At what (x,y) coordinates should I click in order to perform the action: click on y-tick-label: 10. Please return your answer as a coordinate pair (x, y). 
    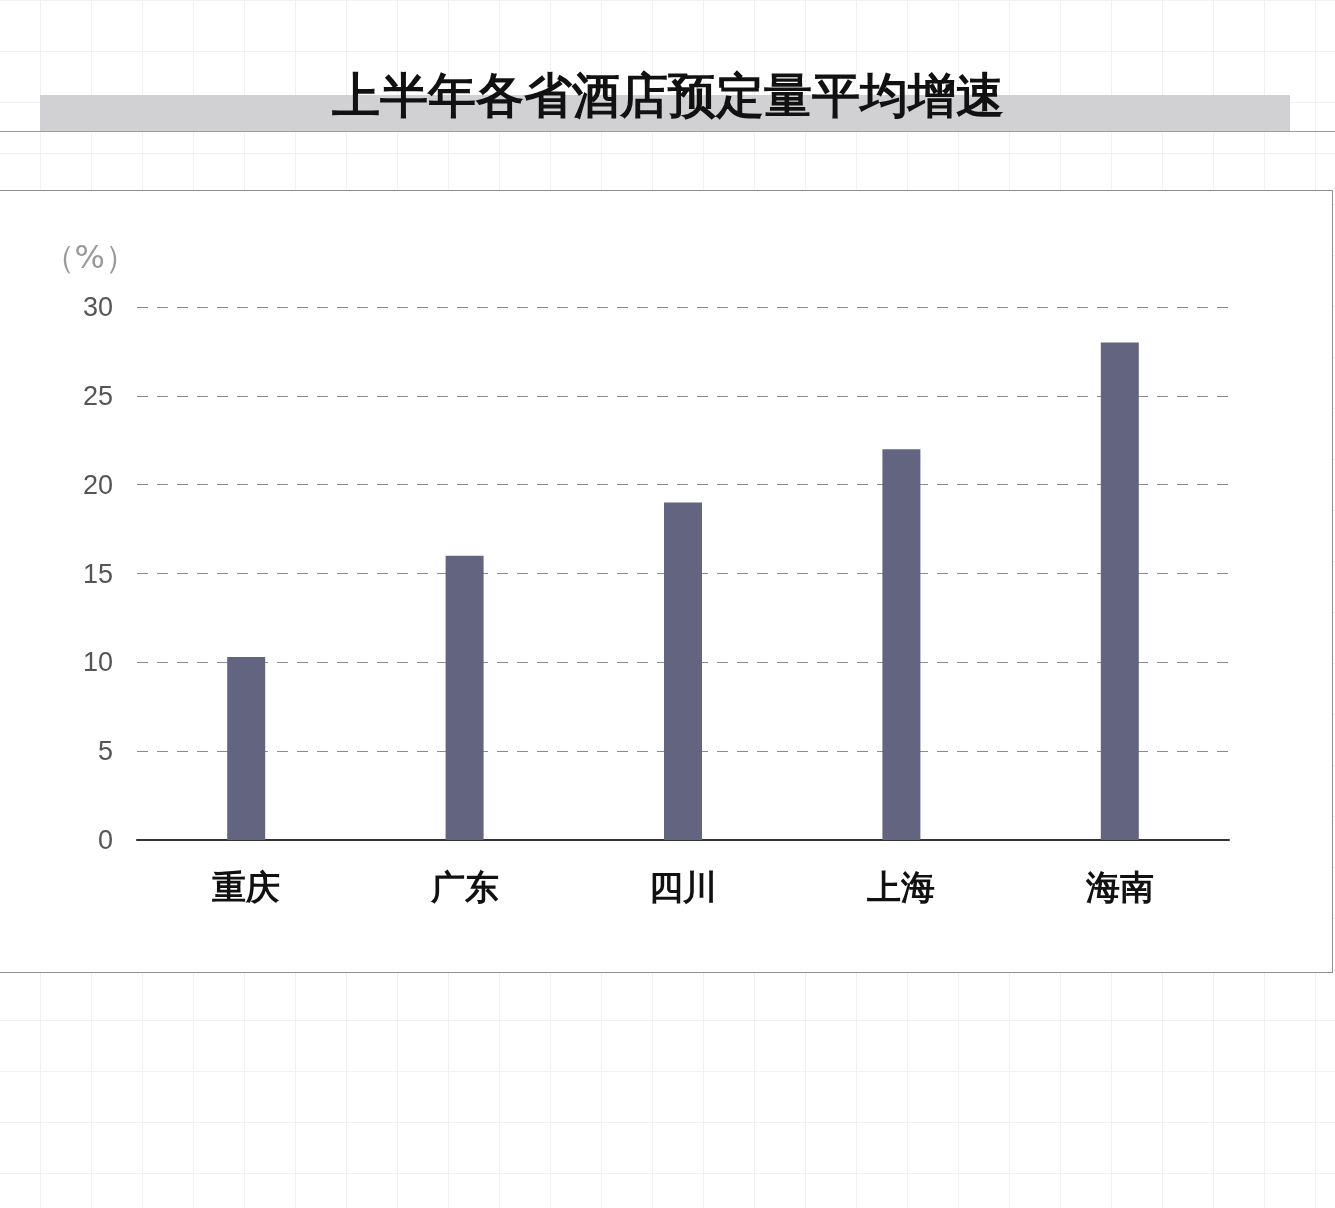
    Looking at the image, I should click on (97, 662).